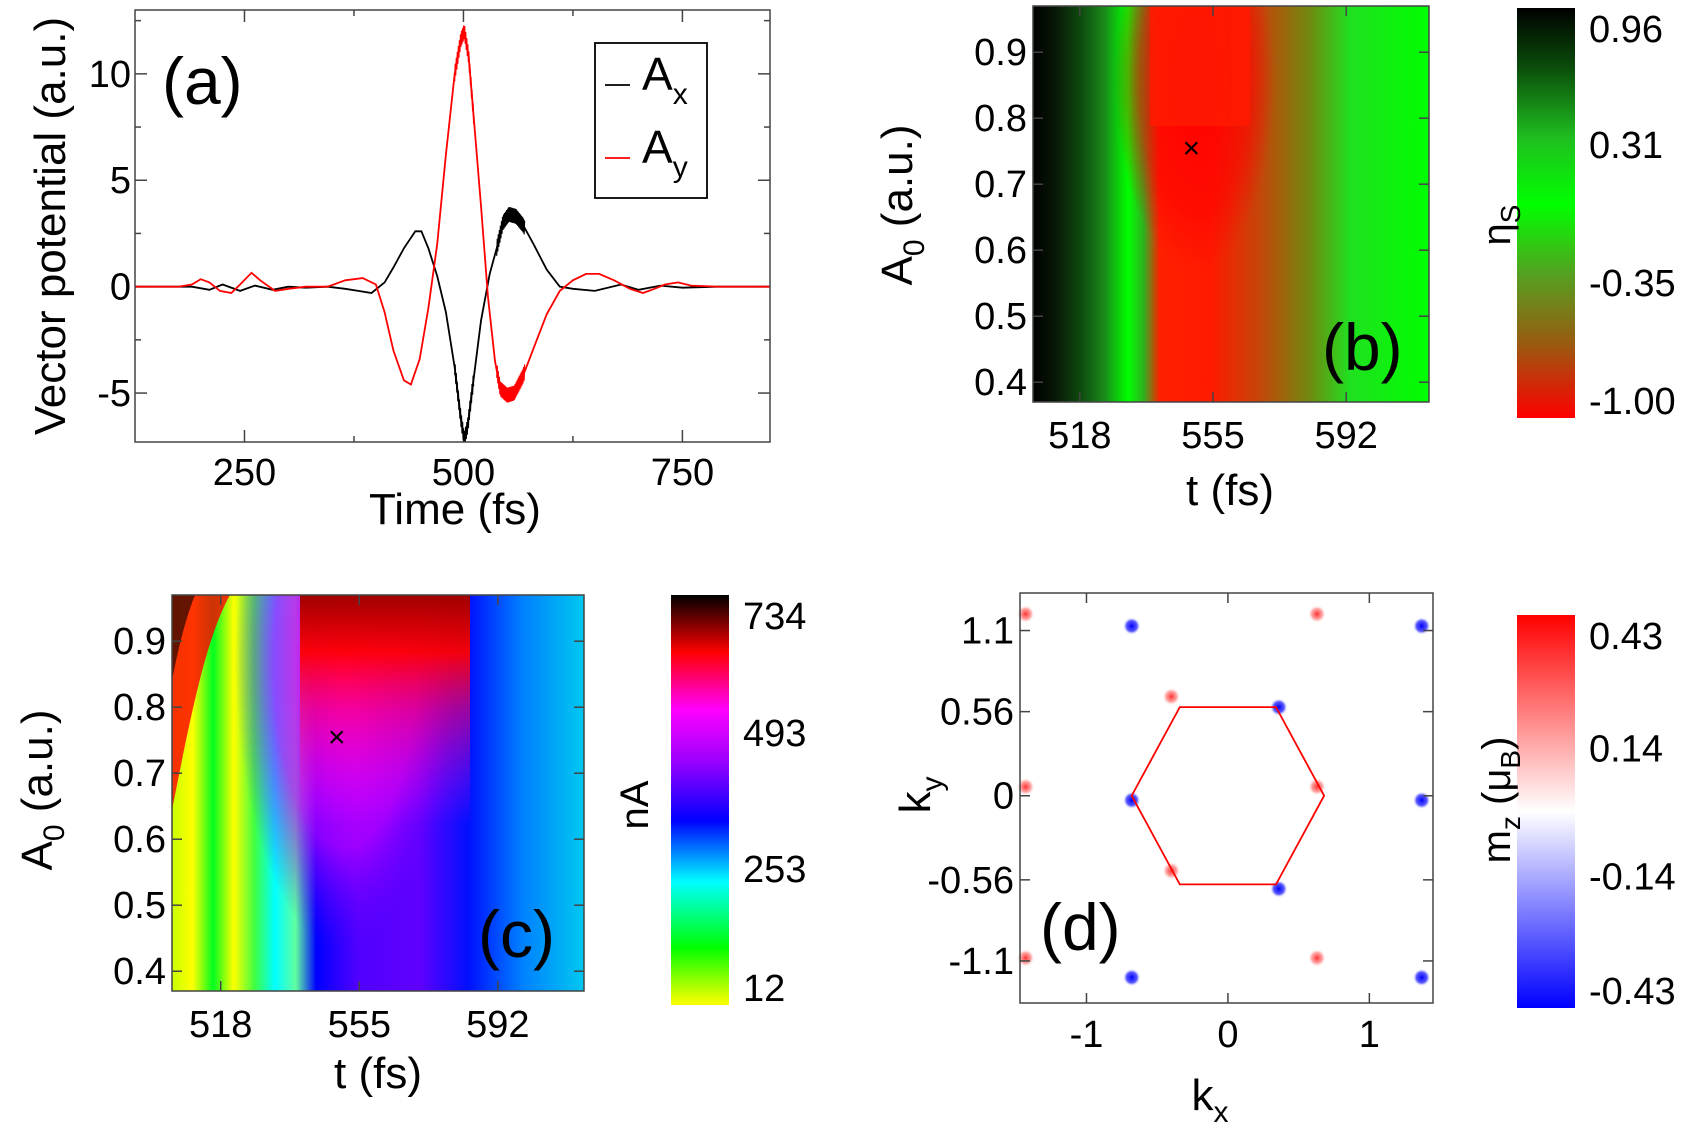 This screenshot has width=1692, height=1125. I want to click on panel-c-frame, so click(378, 793).